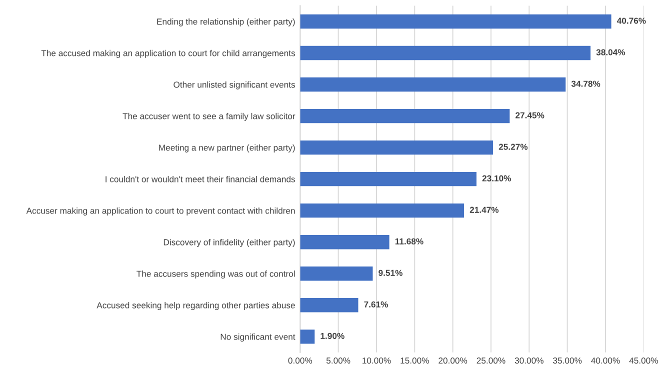 Image resolution: width=667 pixels, height=381 pixels. What do you see at coordinates (567, 361) in the screenshot?
I see `x-tick-label: 35.00%` at bounding box center [567, 361].